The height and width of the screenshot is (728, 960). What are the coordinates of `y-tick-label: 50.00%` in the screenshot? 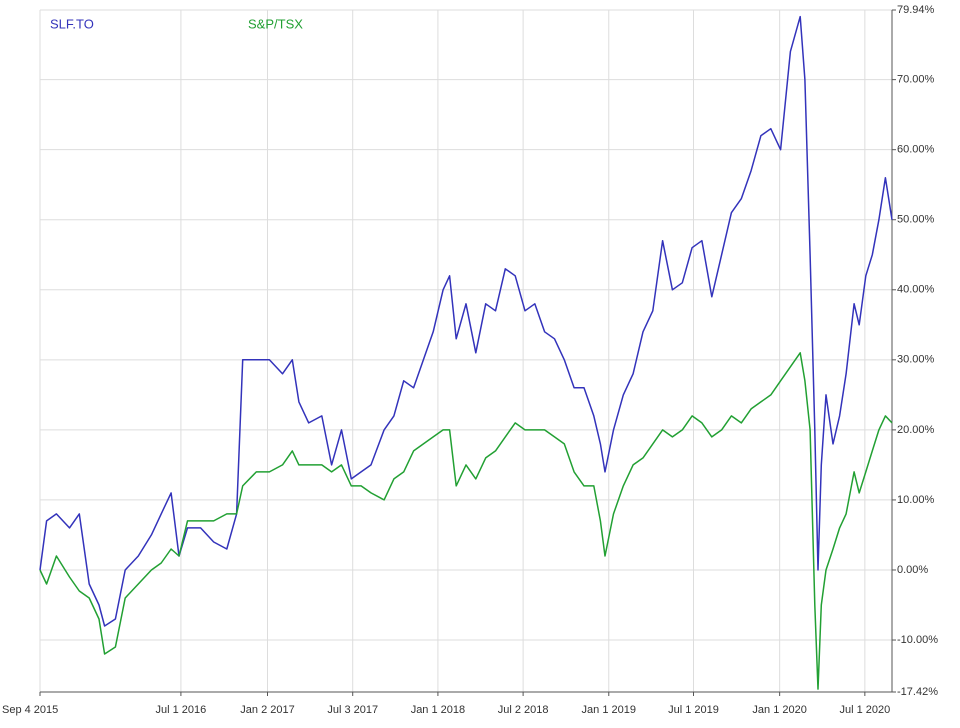 It's located at (916, 220).